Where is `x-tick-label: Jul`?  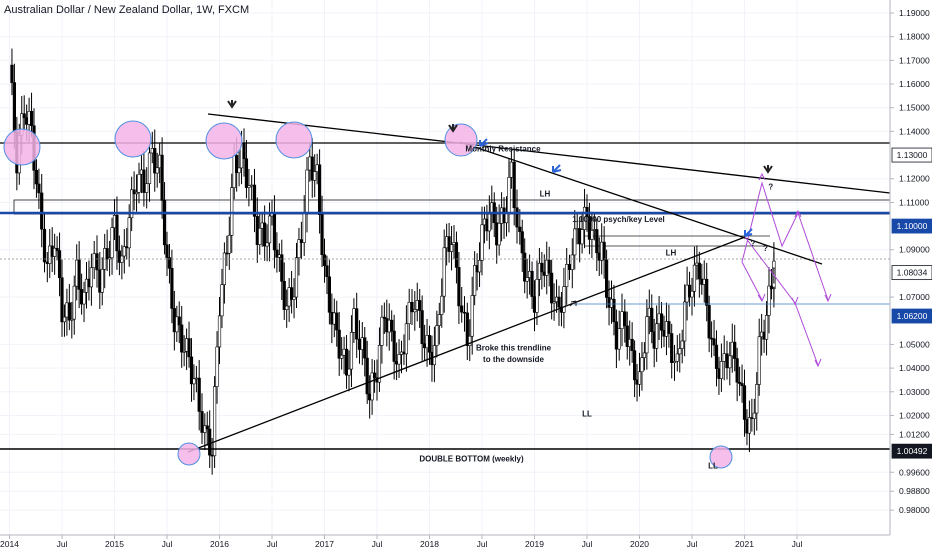
x-tick-label: Jul is located at coordinates (692, 544).